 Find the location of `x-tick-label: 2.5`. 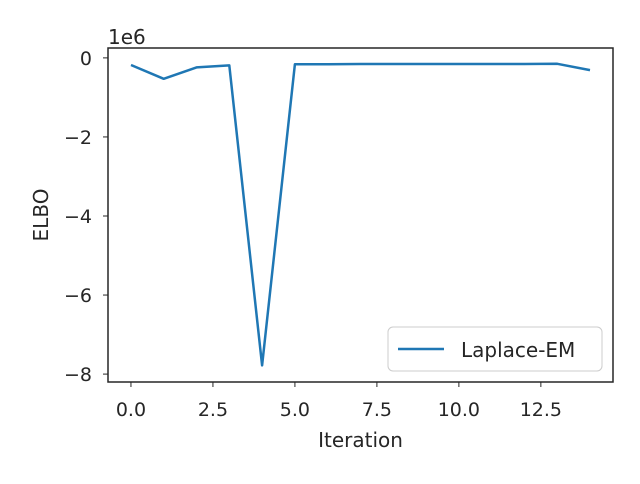

x-tick-label: 2.5 is located at coordinates (213, 410).